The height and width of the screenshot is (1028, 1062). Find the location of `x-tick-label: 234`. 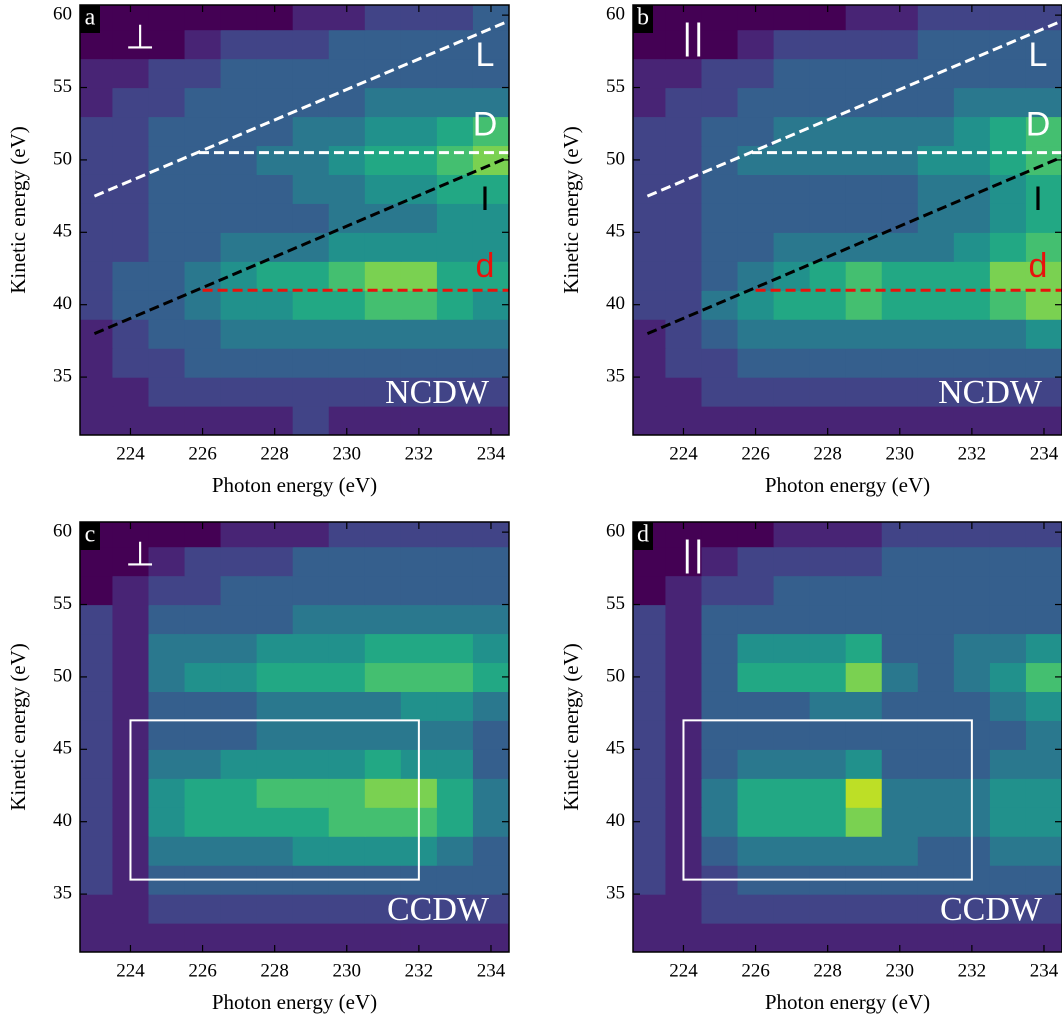

x-tick-label: 234 is located at coordinates (491, 970).